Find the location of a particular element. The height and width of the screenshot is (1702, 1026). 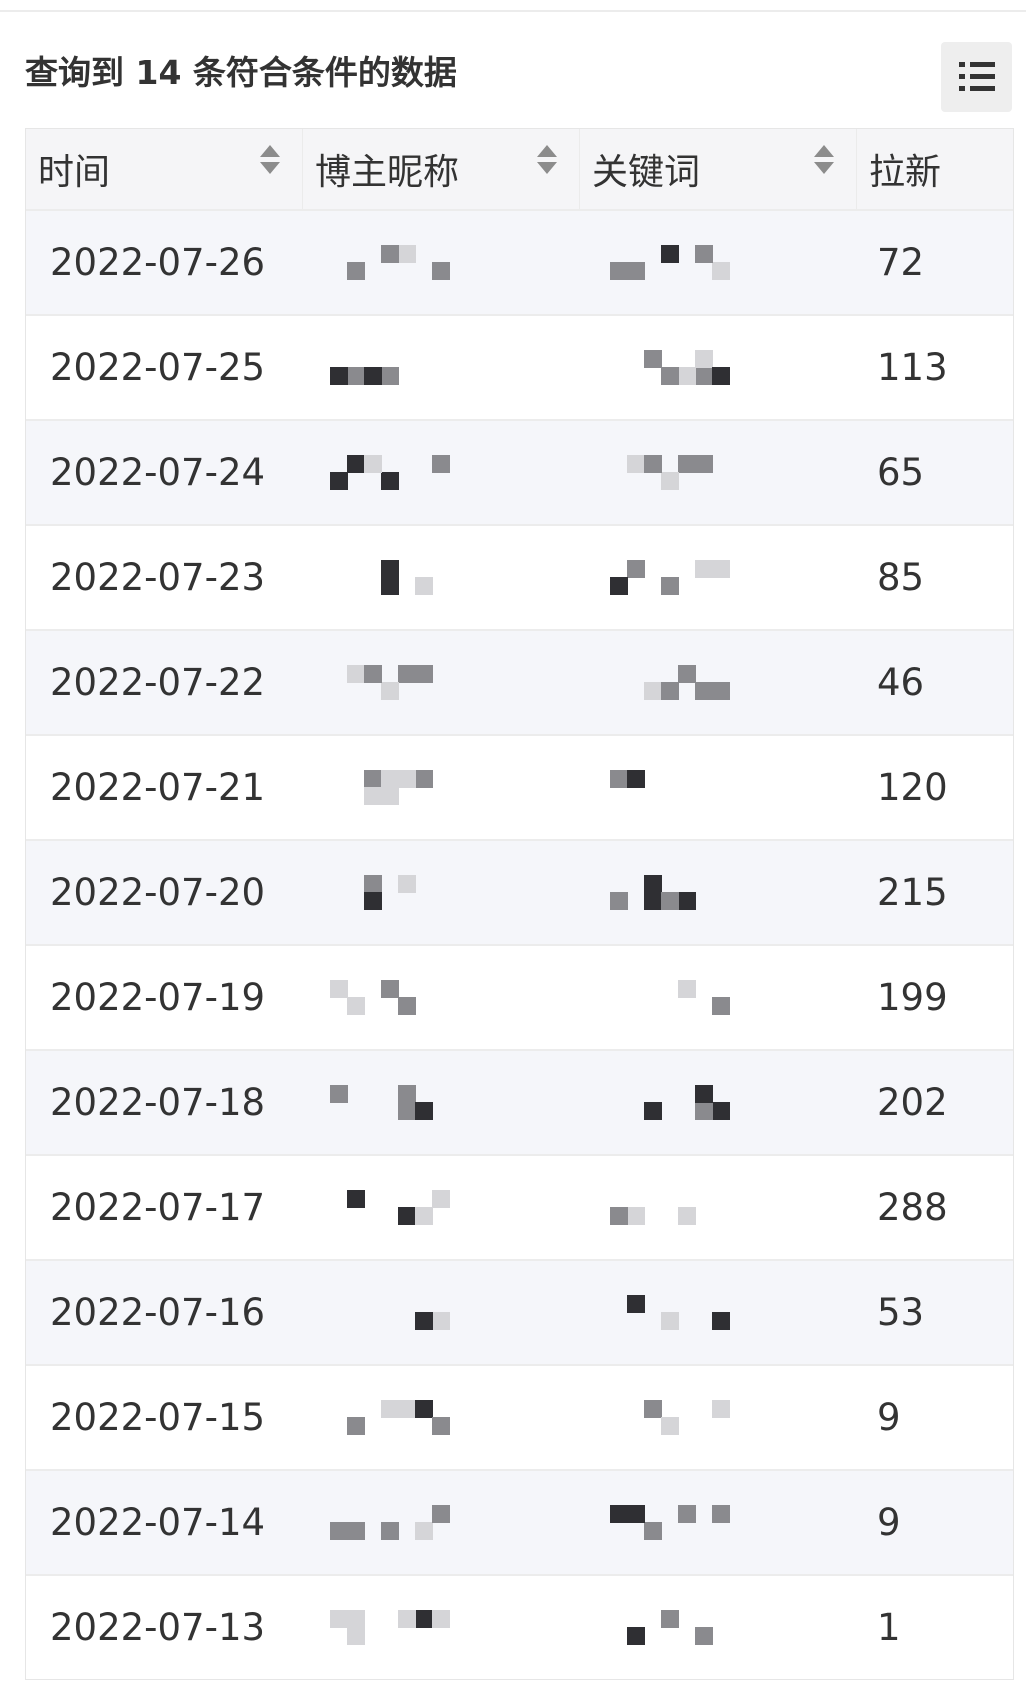

table-row: 2022-07-15 9 is located at coordinates (519, 1418).